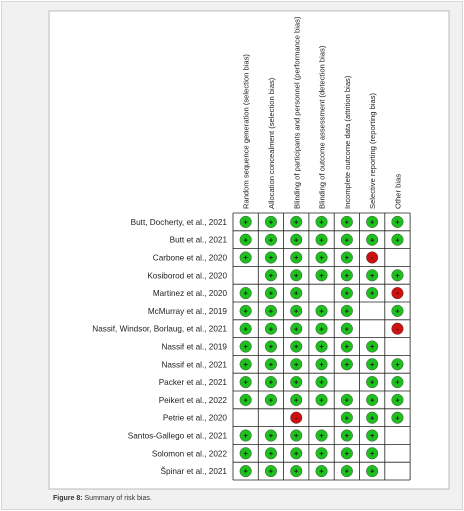  Describe the element at coordinates (372, 150) in the screenshot. I see `column-header: Selective reporting (reporting bias)` at that location.